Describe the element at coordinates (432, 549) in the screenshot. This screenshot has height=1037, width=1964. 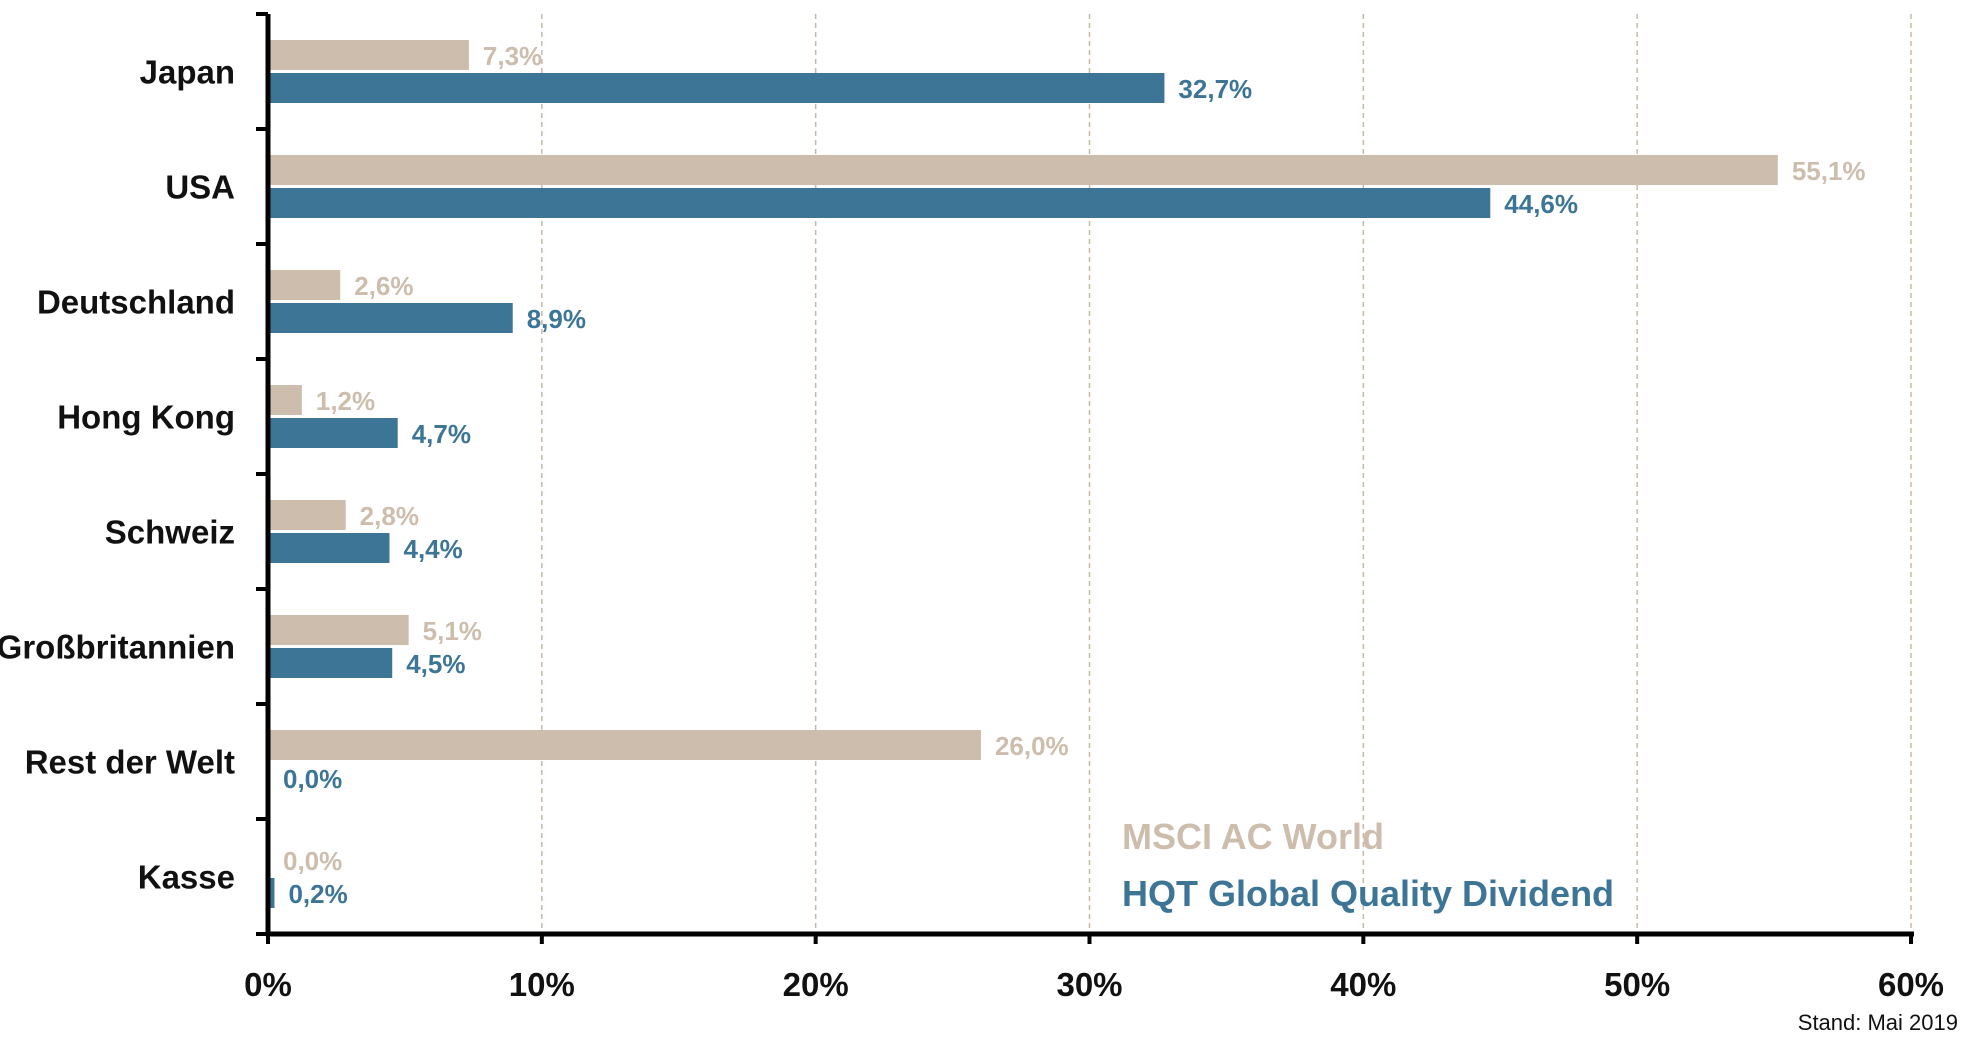
I see `value-label-hqt-schweiz: 4,4%` at that location.